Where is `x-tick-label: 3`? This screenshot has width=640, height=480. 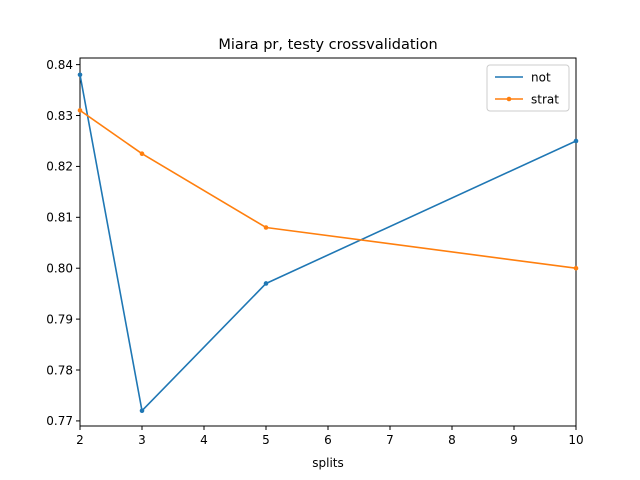 x-tick-label: 3 is located at coordinates (142, 440).